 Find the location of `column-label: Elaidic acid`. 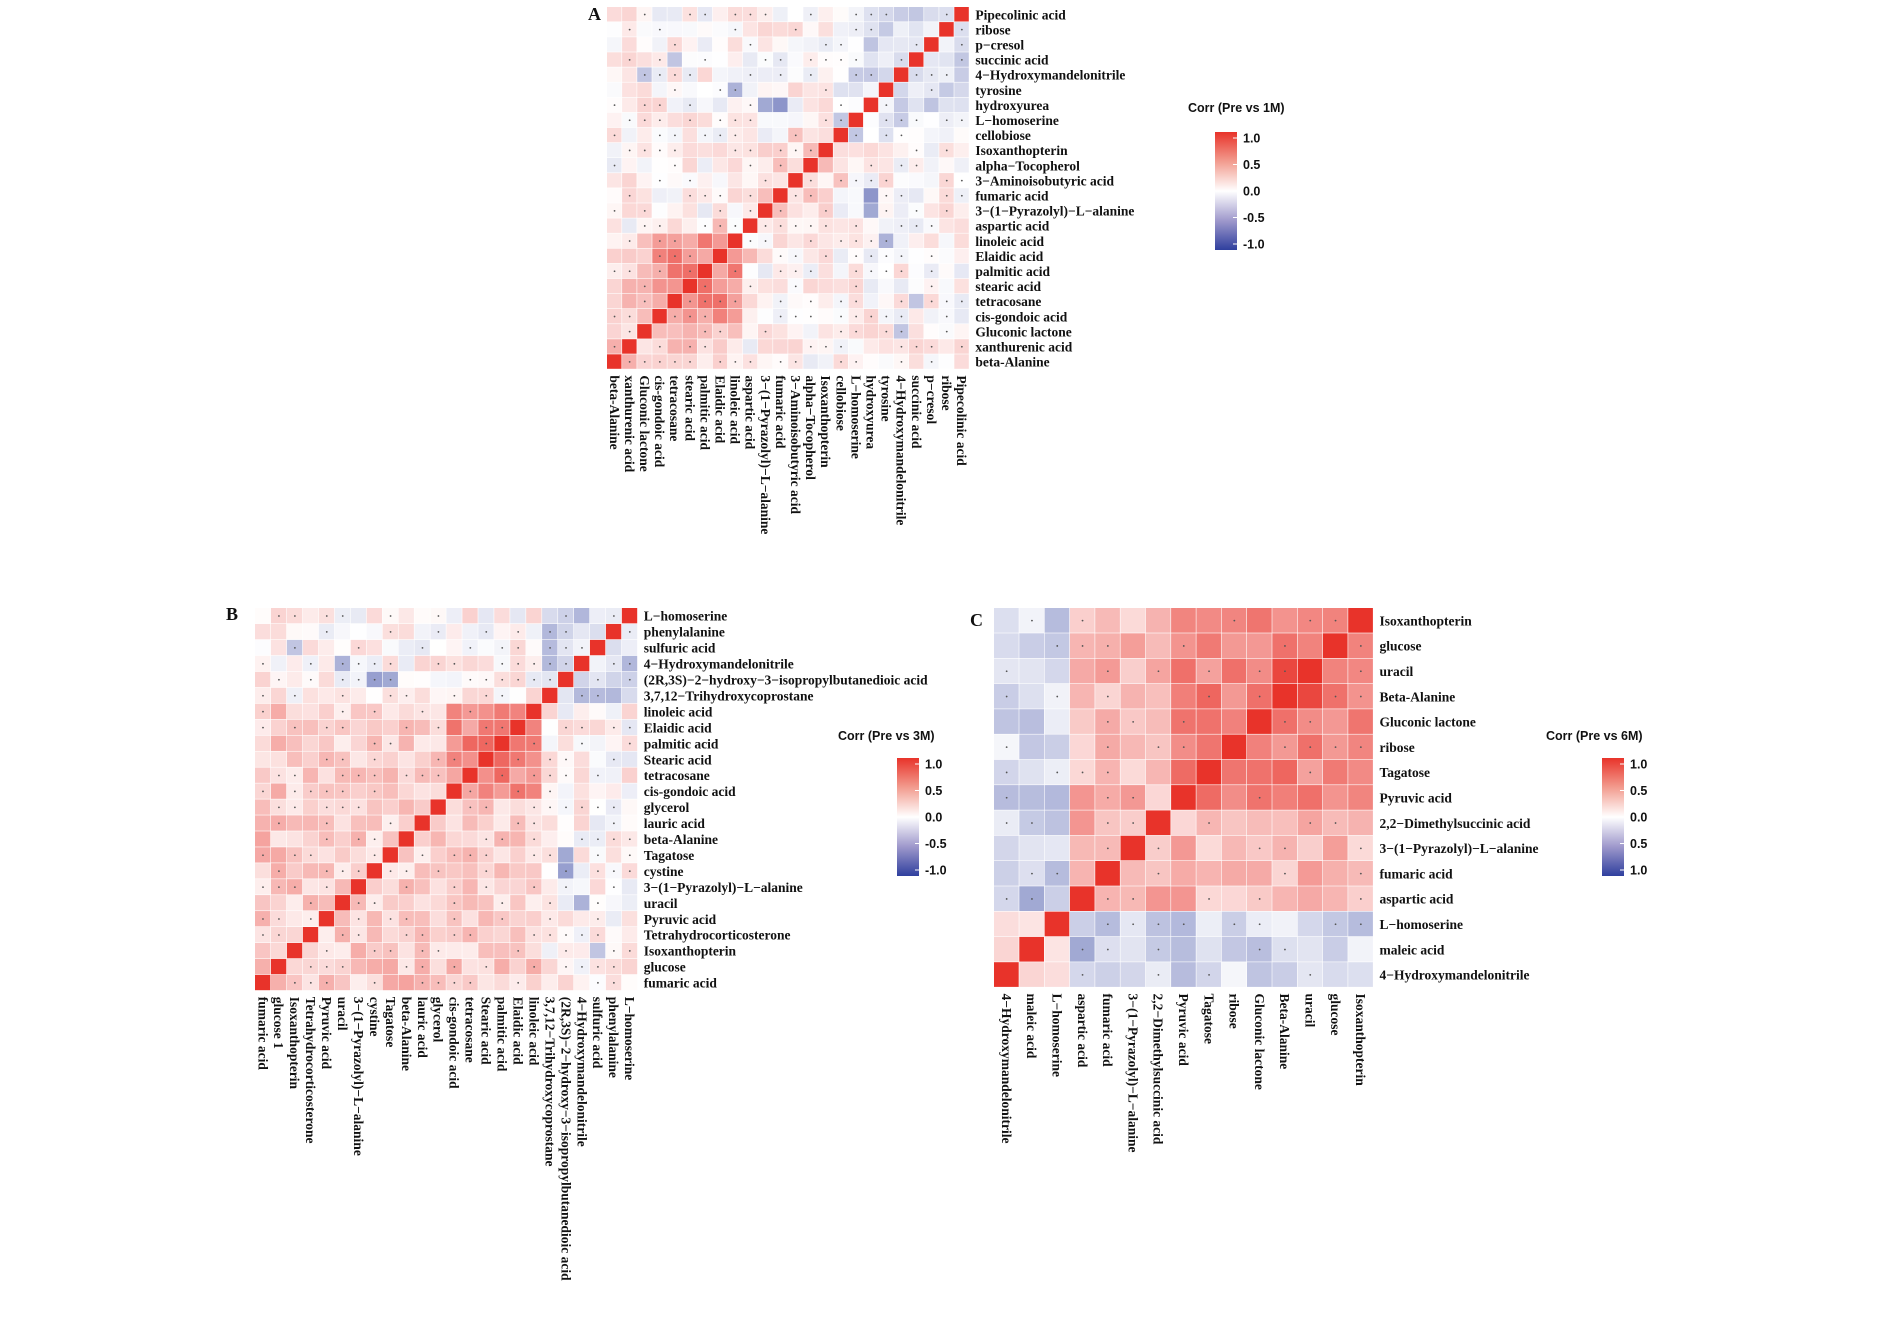

column-label: Elaidic acid is located at coordinates (517, 1031).